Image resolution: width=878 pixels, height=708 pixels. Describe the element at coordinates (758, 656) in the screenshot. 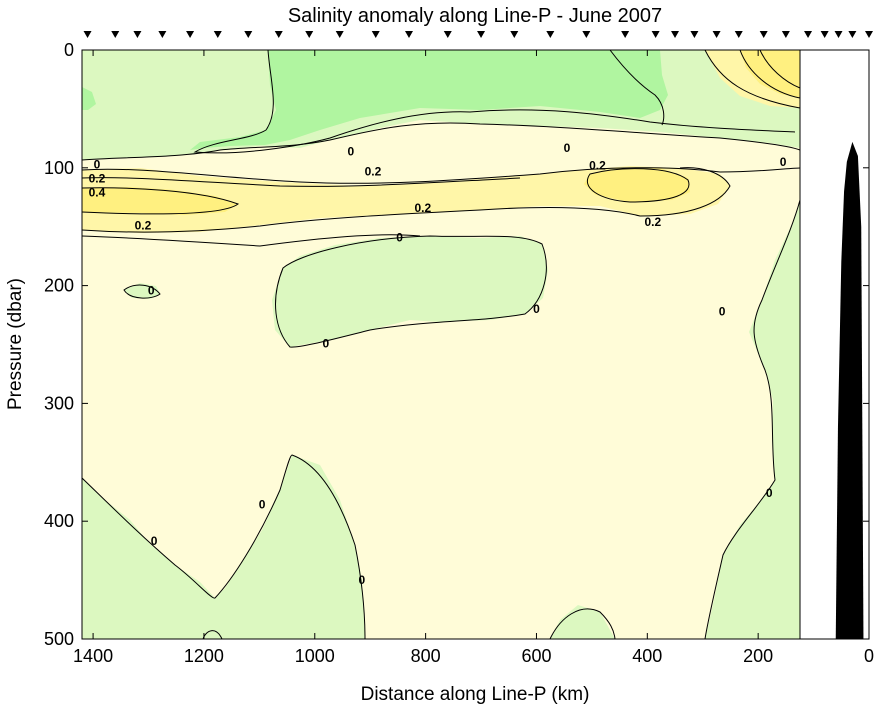

I see `x-tick-label: 200` at that location.